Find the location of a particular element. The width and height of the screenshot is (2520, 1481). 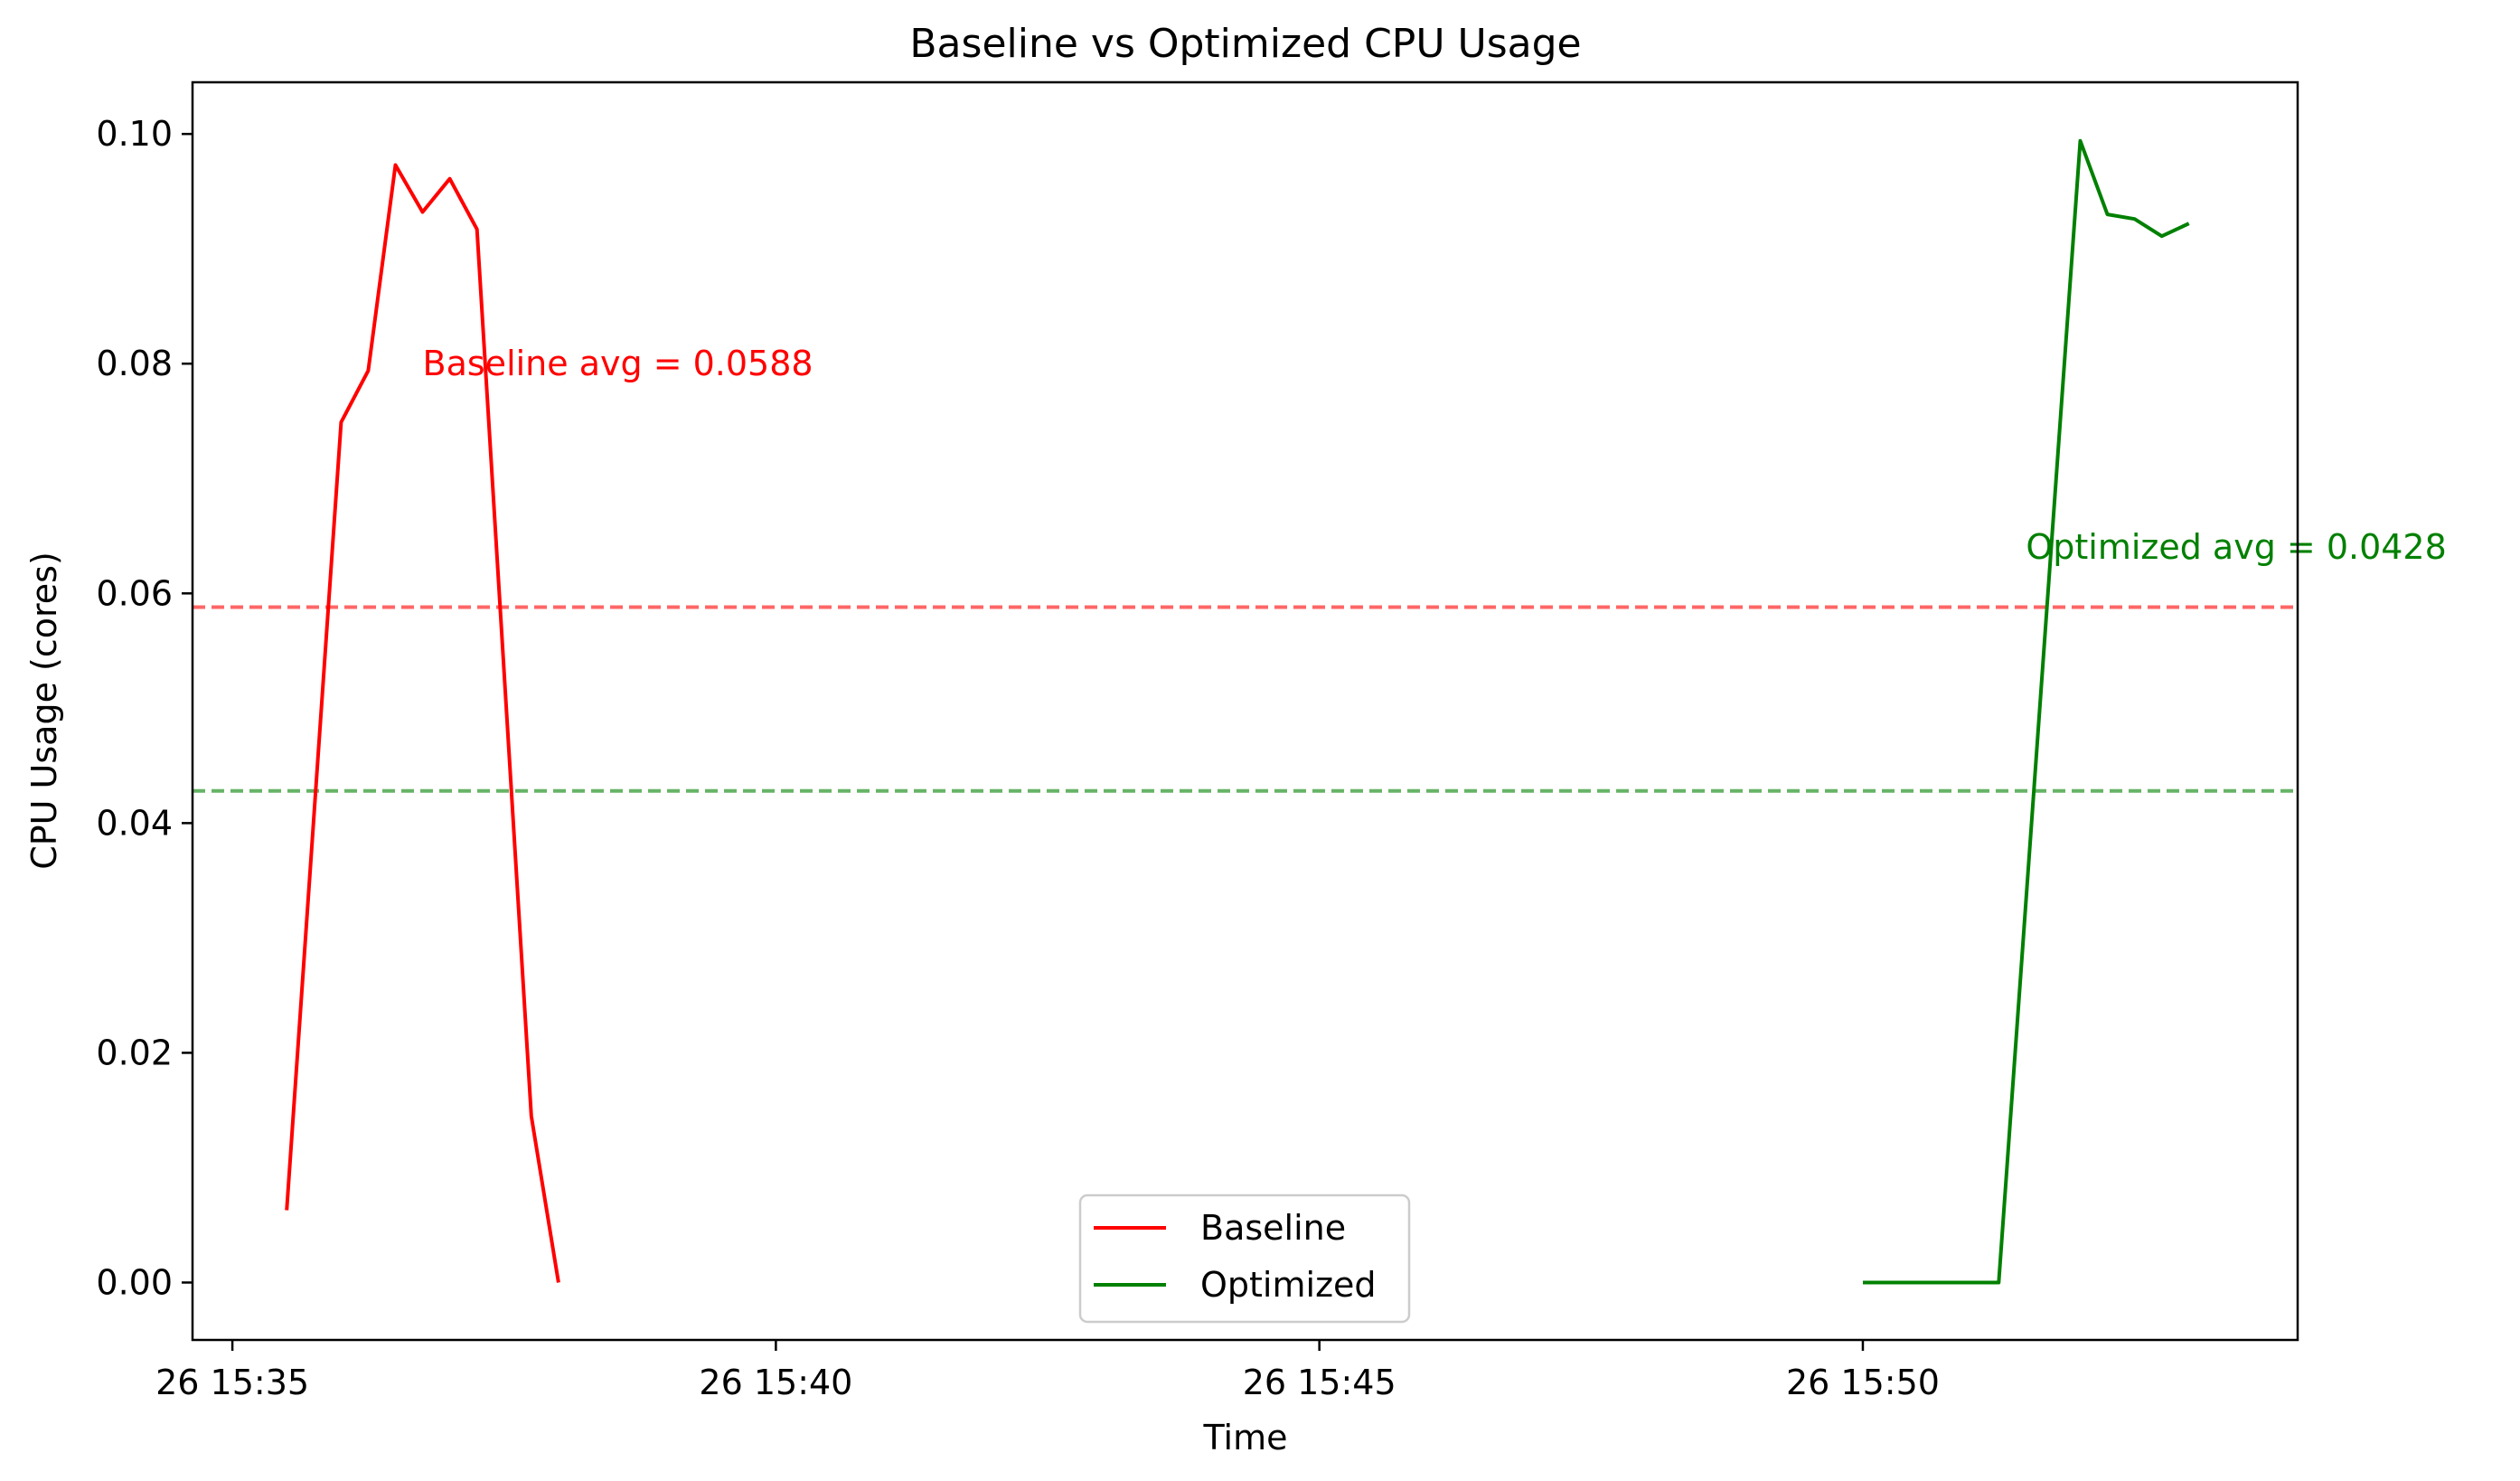

y-tick-label: 0.10 is located at coordinates (135, 134).